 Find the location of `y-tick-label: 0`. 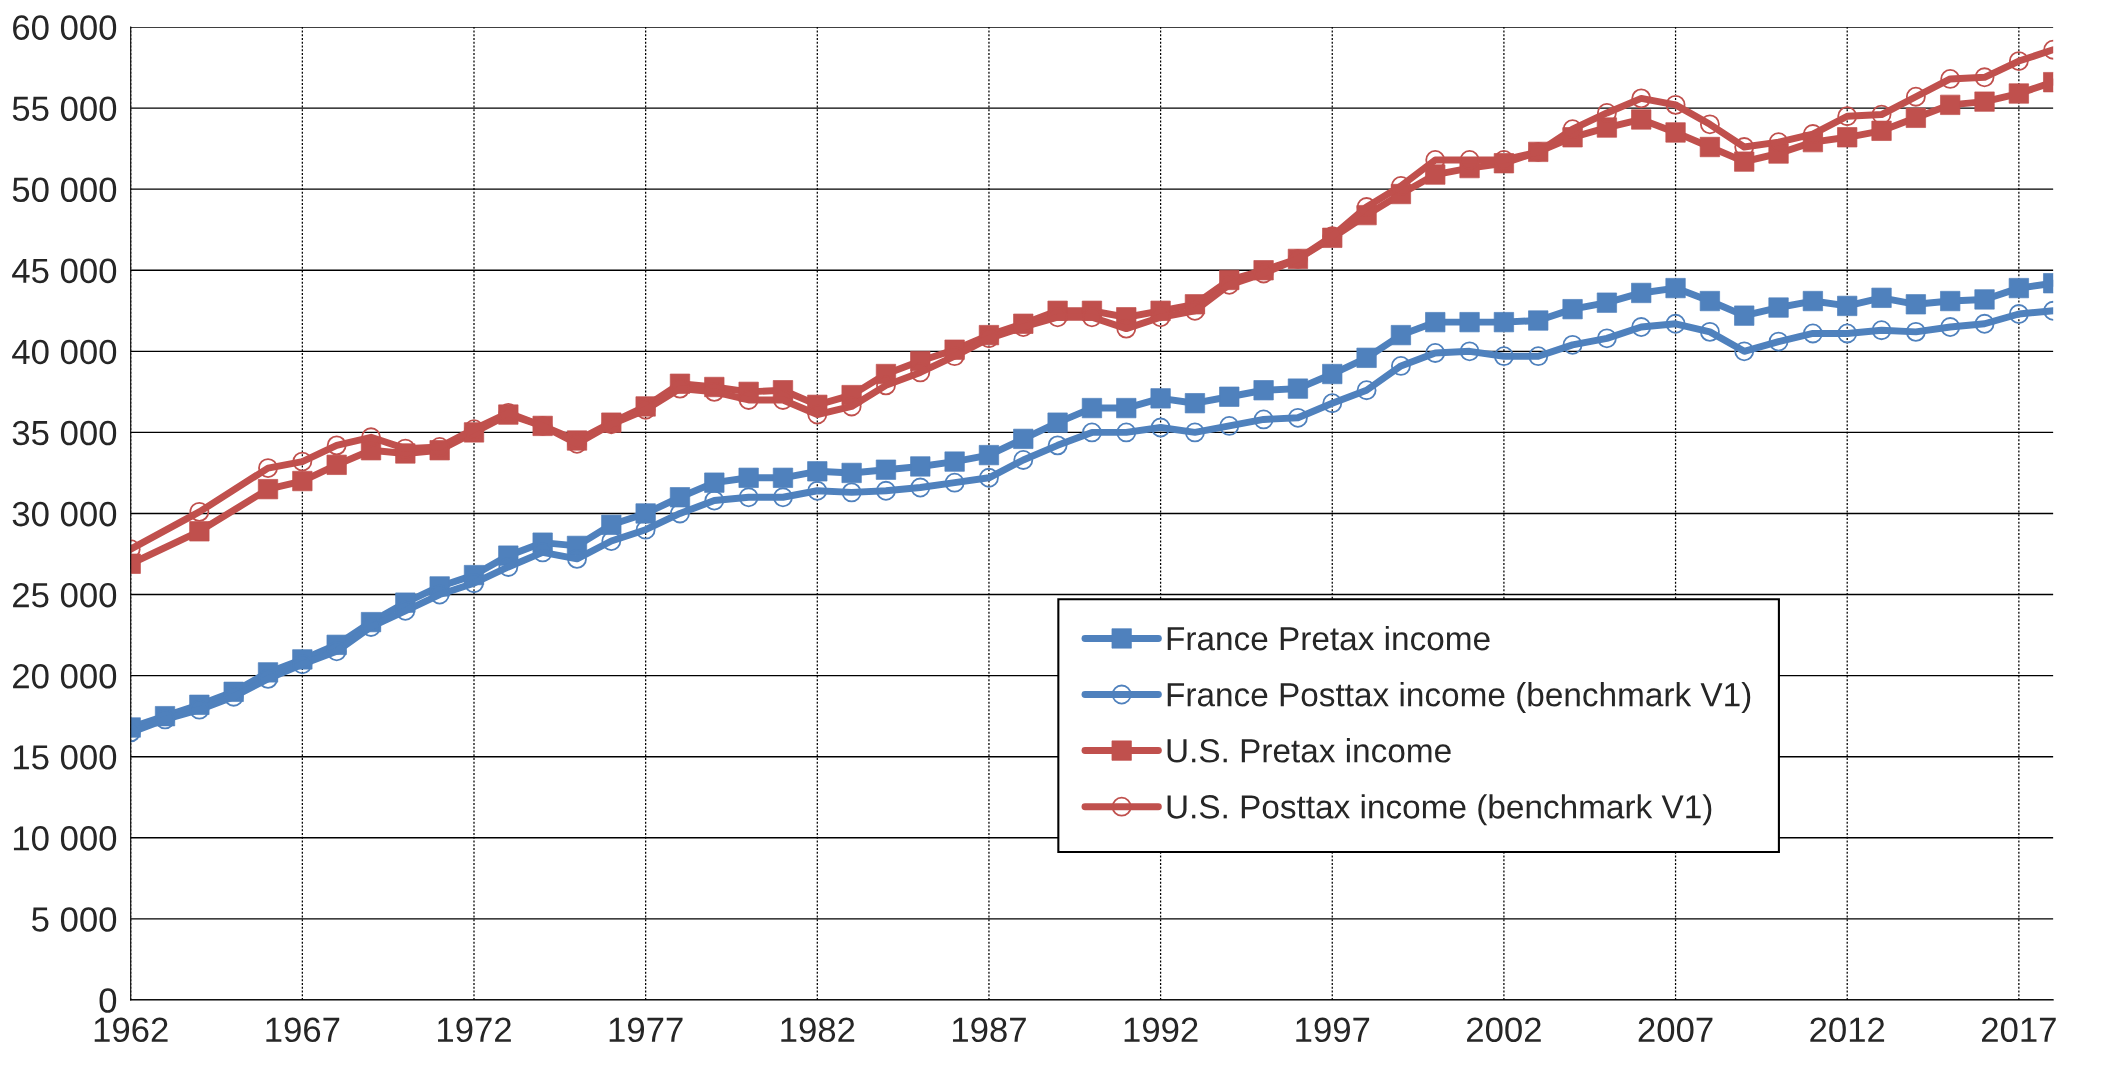

y-tick-label: 0 is located at coordinates (108, 1000).